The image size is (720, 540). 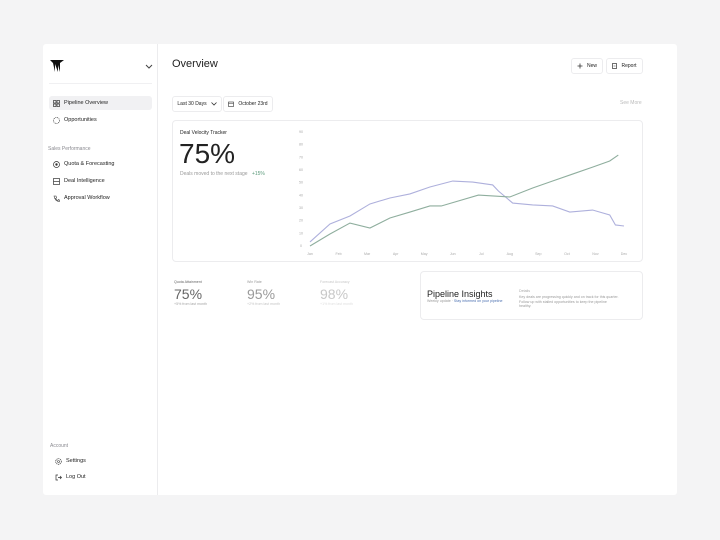 I want to click on stat-value: 75%, so click(x=188, y=294).